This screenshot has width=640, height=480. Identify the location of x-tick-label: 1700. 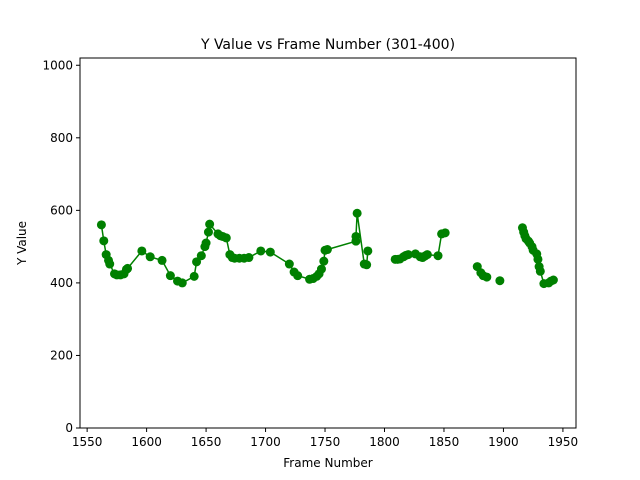
(265, 442).